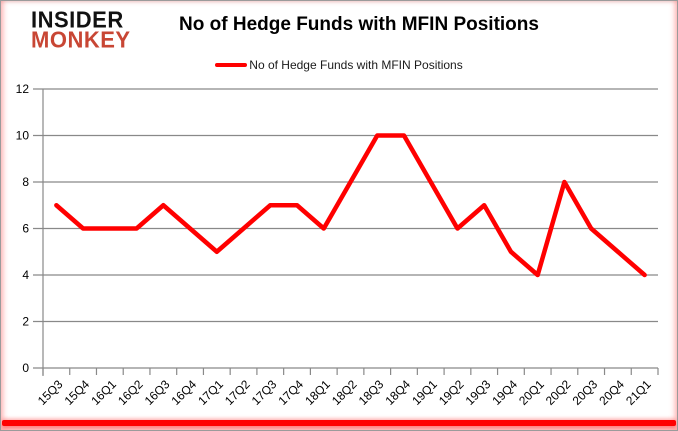 This screenshot has width=678, height=431. I want to click on chart-title: No of Hedge Funds with MFIN Positions, so click(359, 24).